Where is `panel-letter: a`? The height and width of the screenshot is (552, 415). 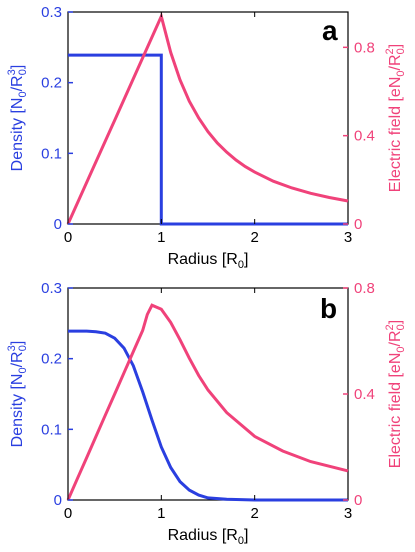
panel-letter: a is located at coordinates (330, 30).